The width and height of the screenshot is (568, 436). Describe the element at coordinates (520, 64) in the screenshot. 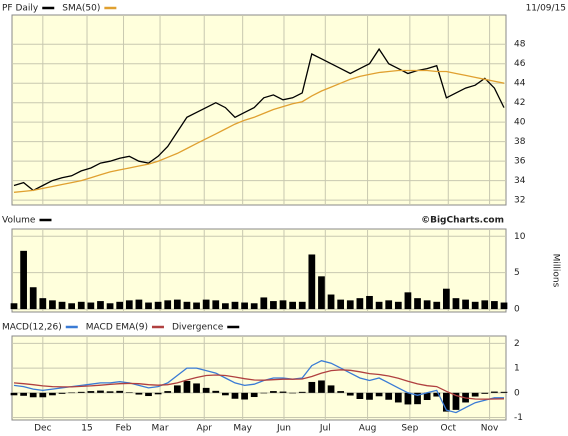

I see `y-tick-label: 46` at that location.